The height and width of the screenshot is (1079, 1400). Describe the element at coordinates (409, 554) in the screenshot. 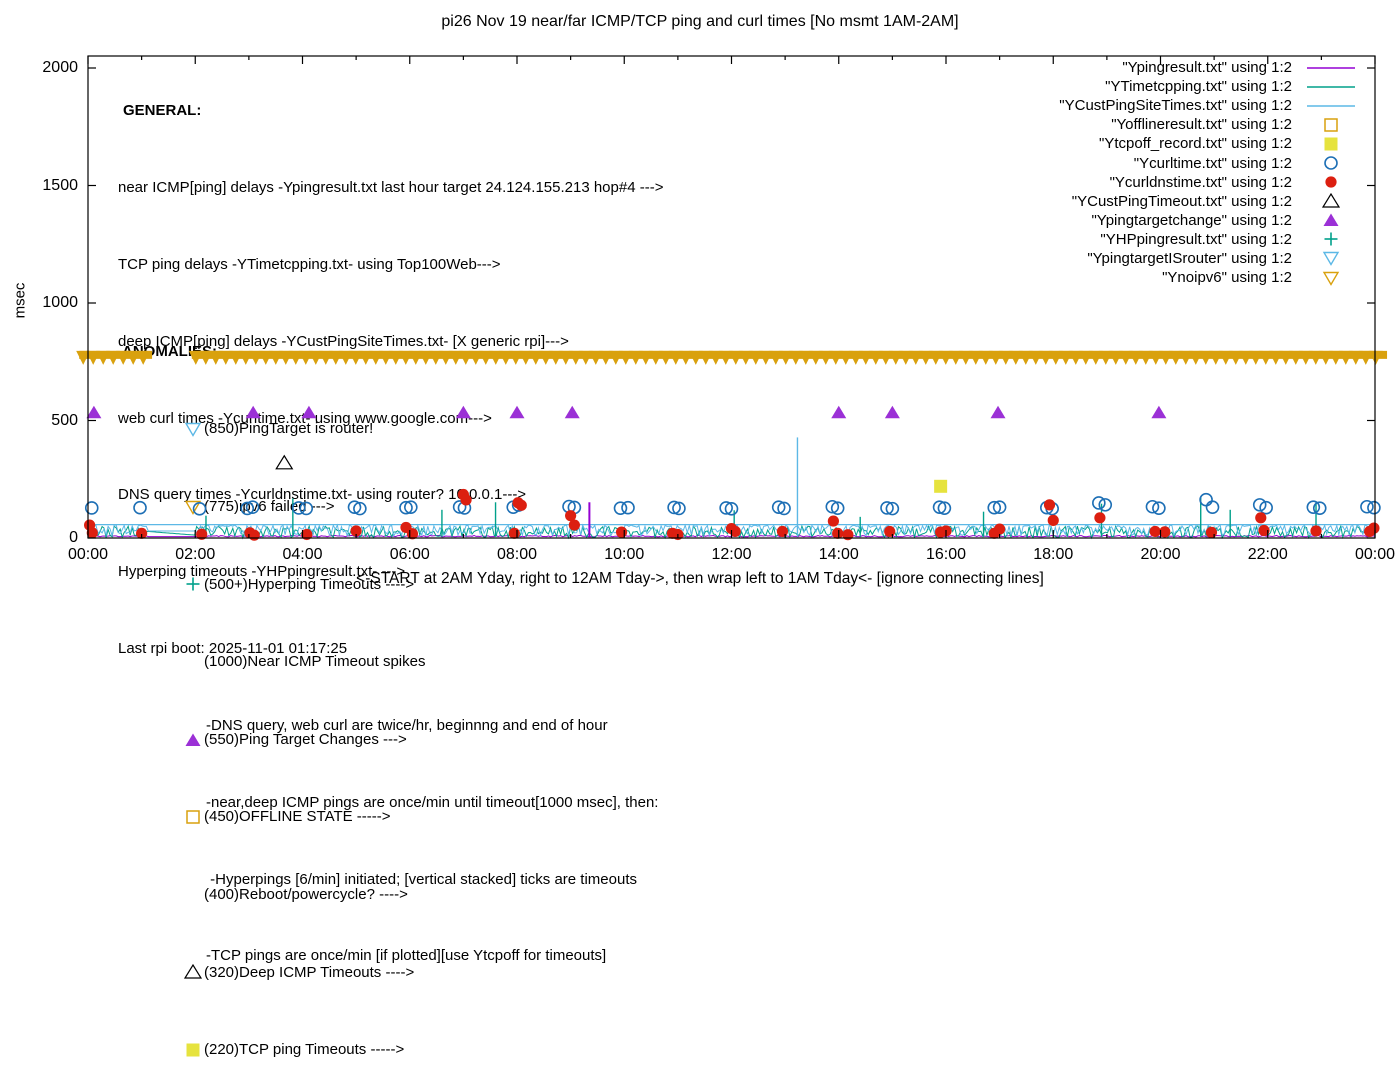

I see `x-tick-label: 06:00` at that location.